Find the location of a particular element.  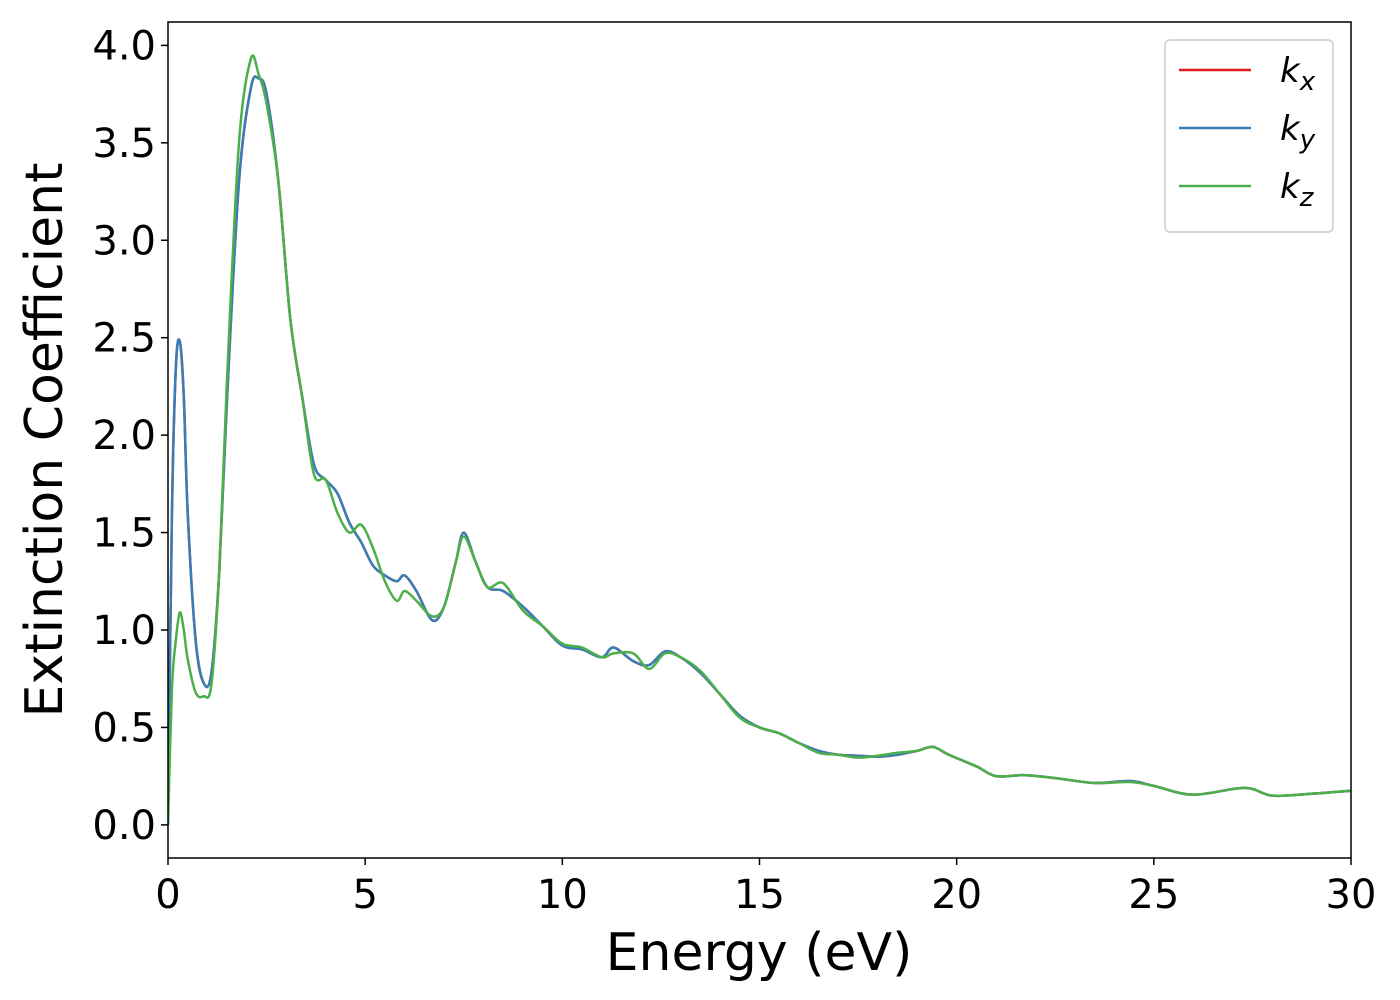

legend-label: ky is located at coordinates (1298, 132).